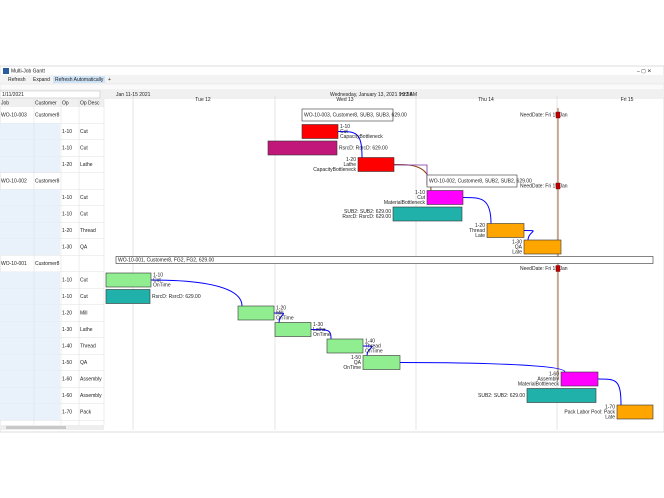 This screenshot has height=498, width=664. I want to click on bar-label: OnTime, so click(162, 285).